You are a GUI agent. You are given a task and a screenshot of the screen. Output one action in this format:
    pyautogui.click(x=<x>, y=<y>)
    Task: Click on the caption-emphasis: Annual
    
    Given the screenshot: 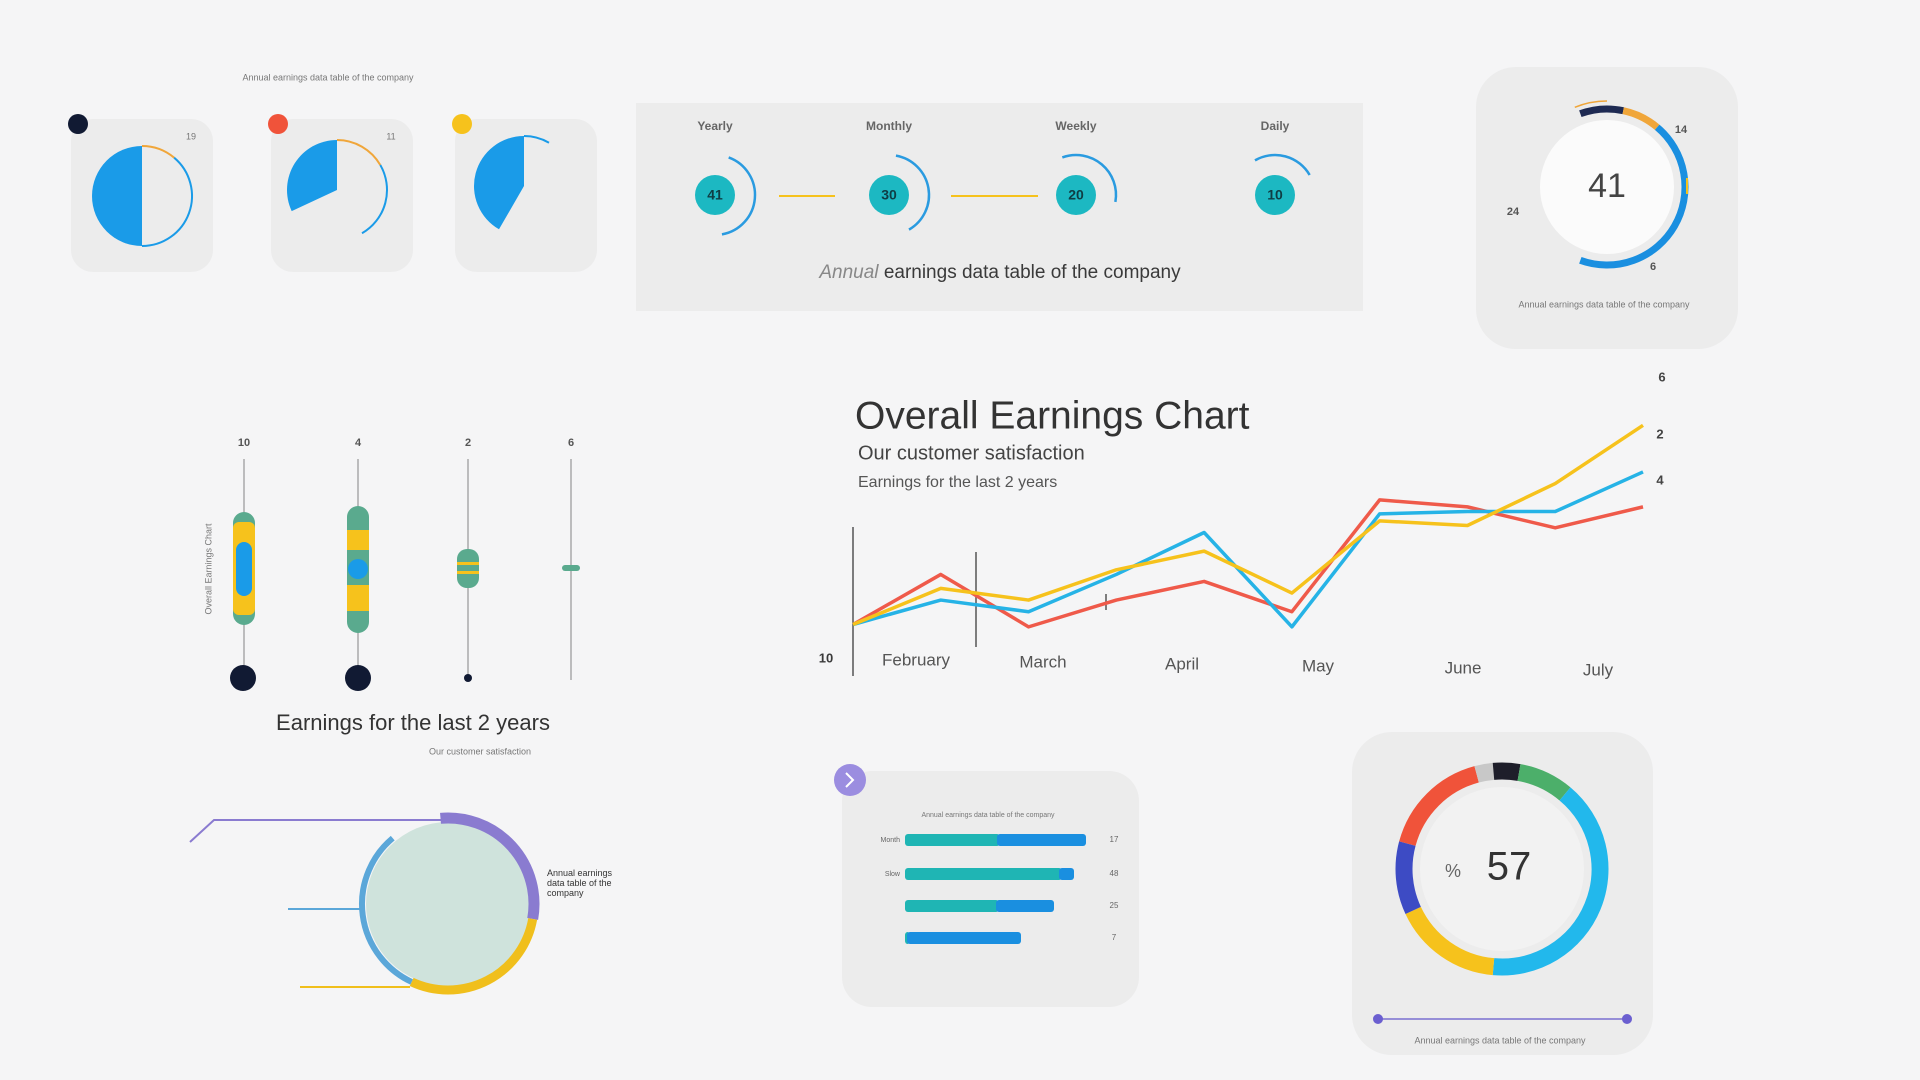 What is the action you would take?
    pyautogui.click(x=848, y=272)
    